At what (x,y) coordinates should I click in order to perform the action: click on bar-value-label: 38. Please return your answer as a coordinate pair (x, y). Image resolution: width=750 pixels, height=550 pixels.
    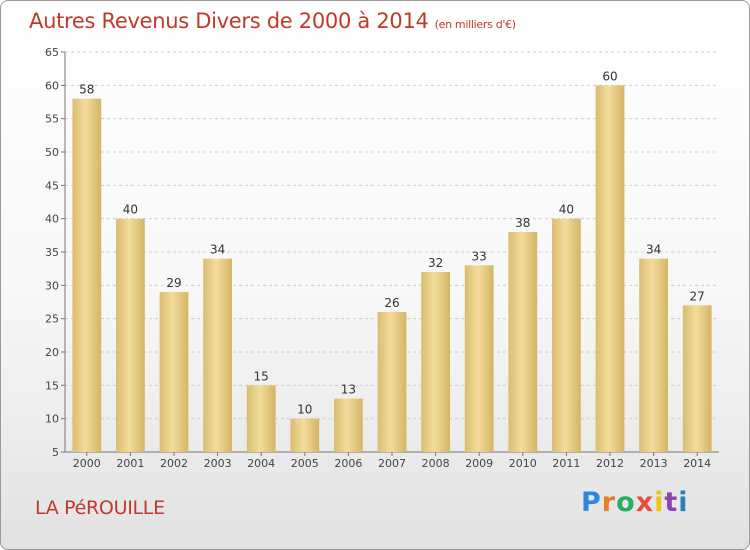
    Looking at the image, I should click on (522, 223).